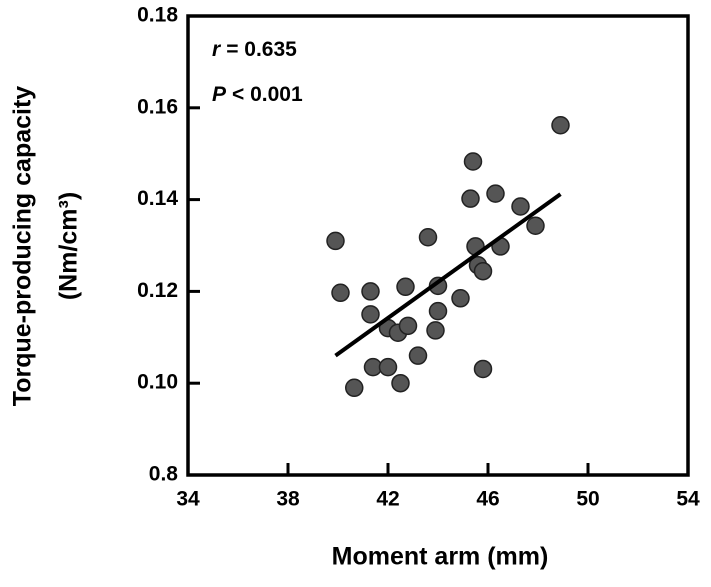  What do you see at coordinates (448, 275) in the screenshot?
I see `fit-line` at bounding box center [448, 275].